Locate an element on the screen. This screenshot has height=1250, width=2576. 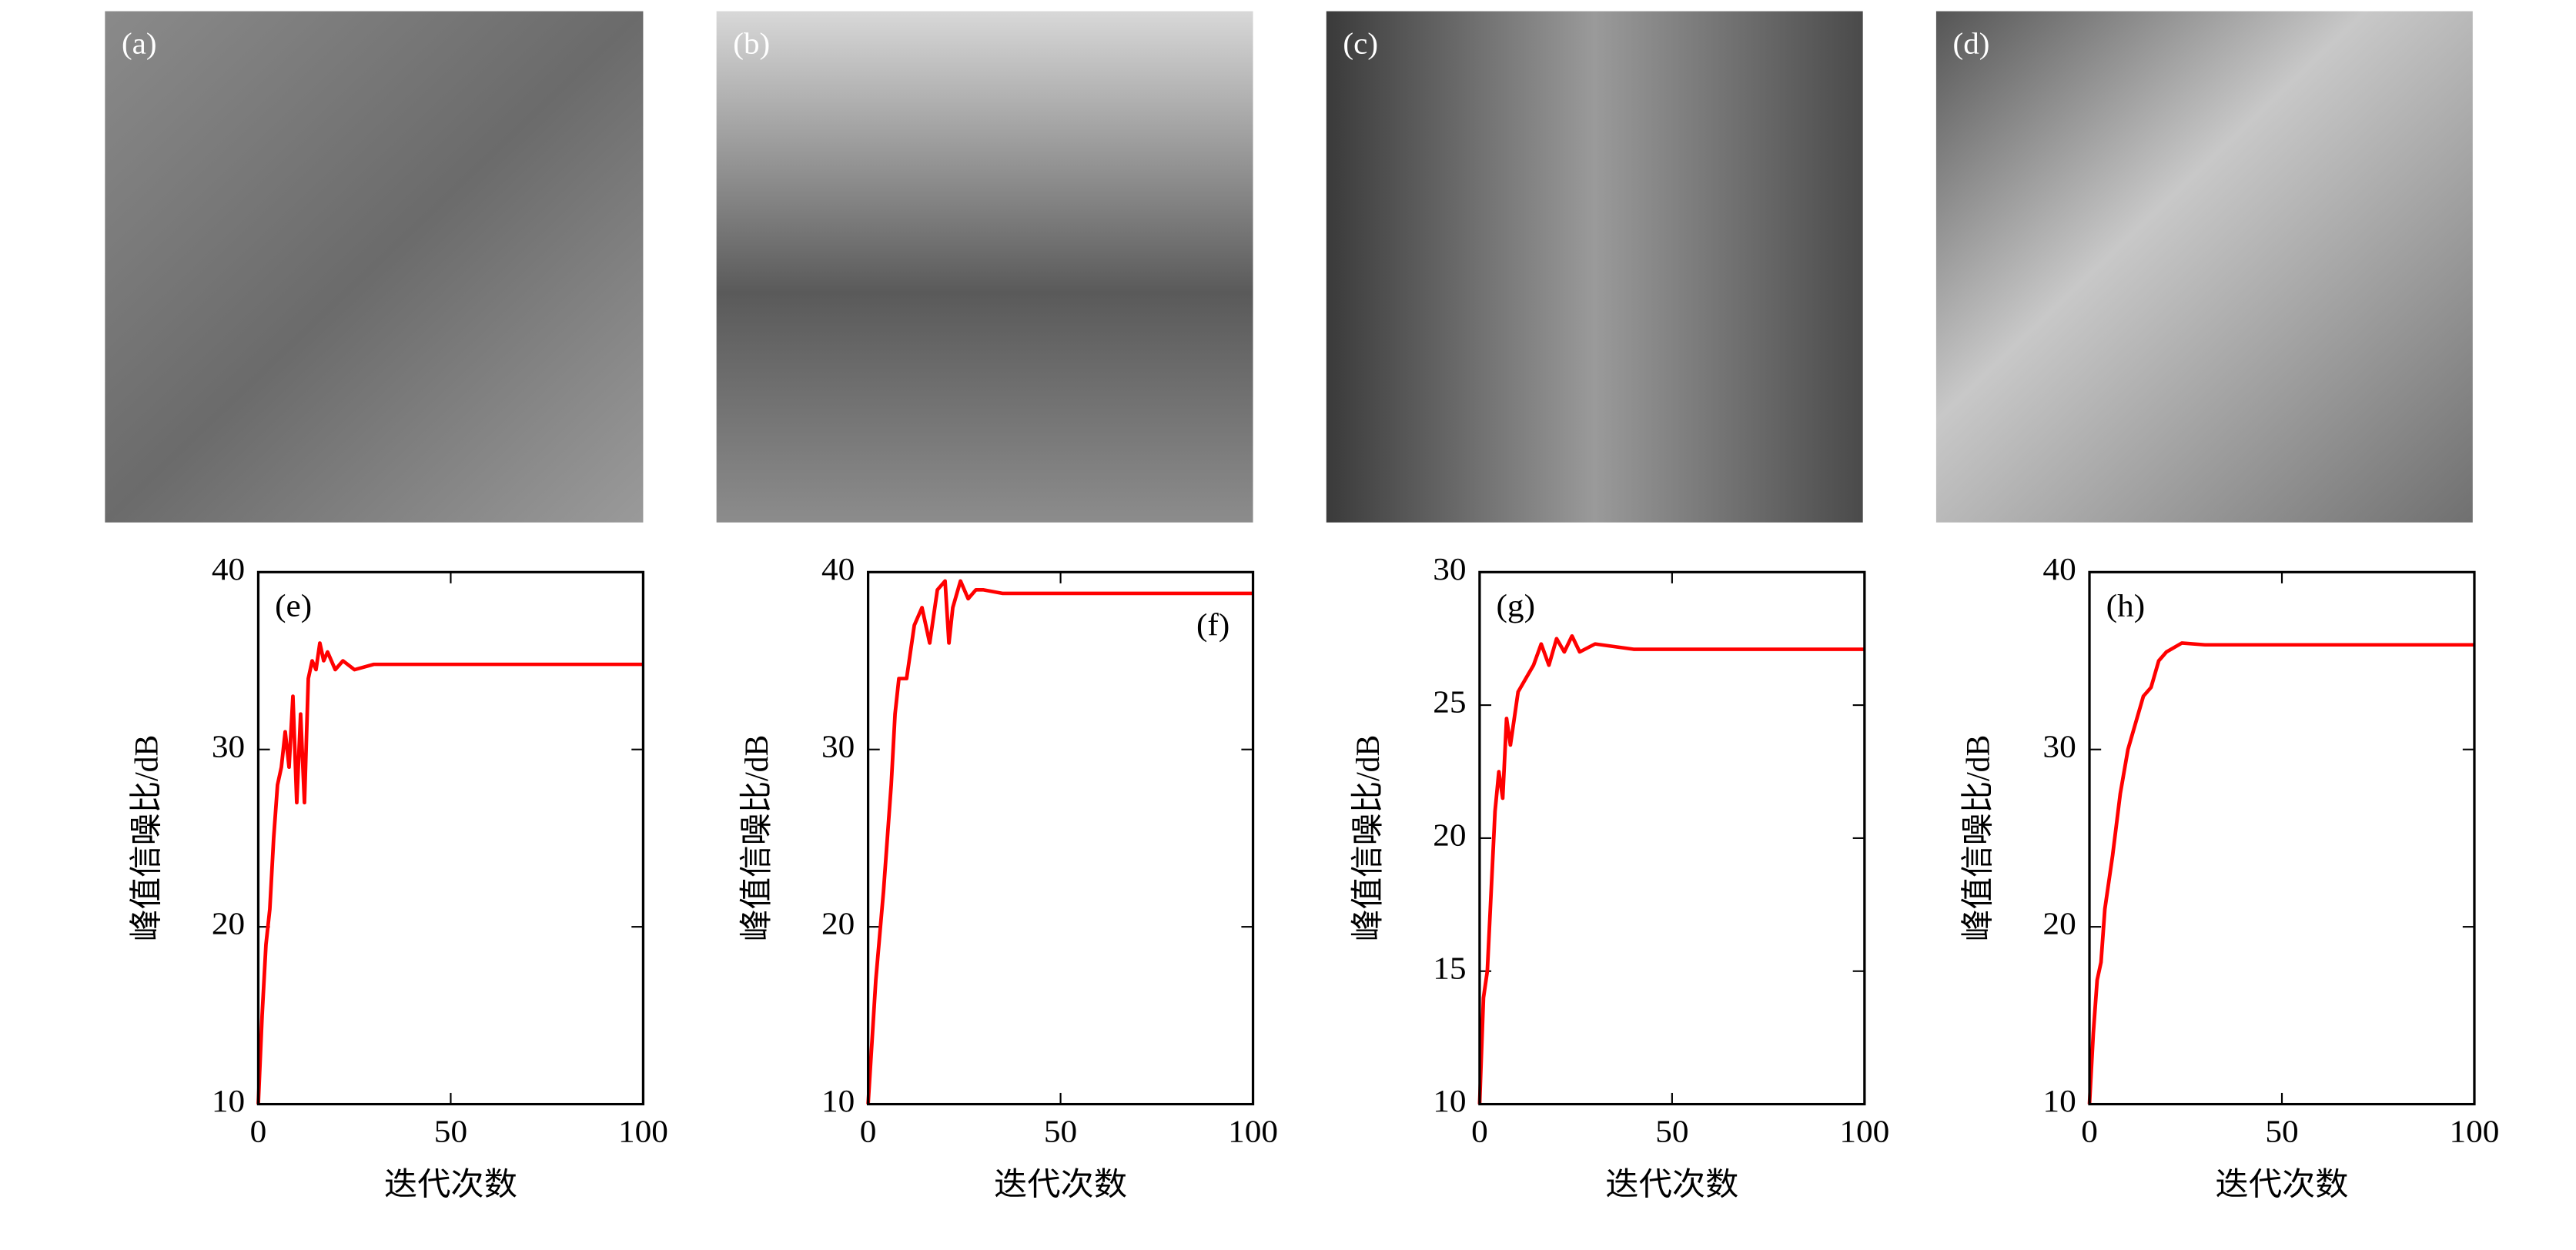
panel-label: (h) is located at coordinates (2125, 605).